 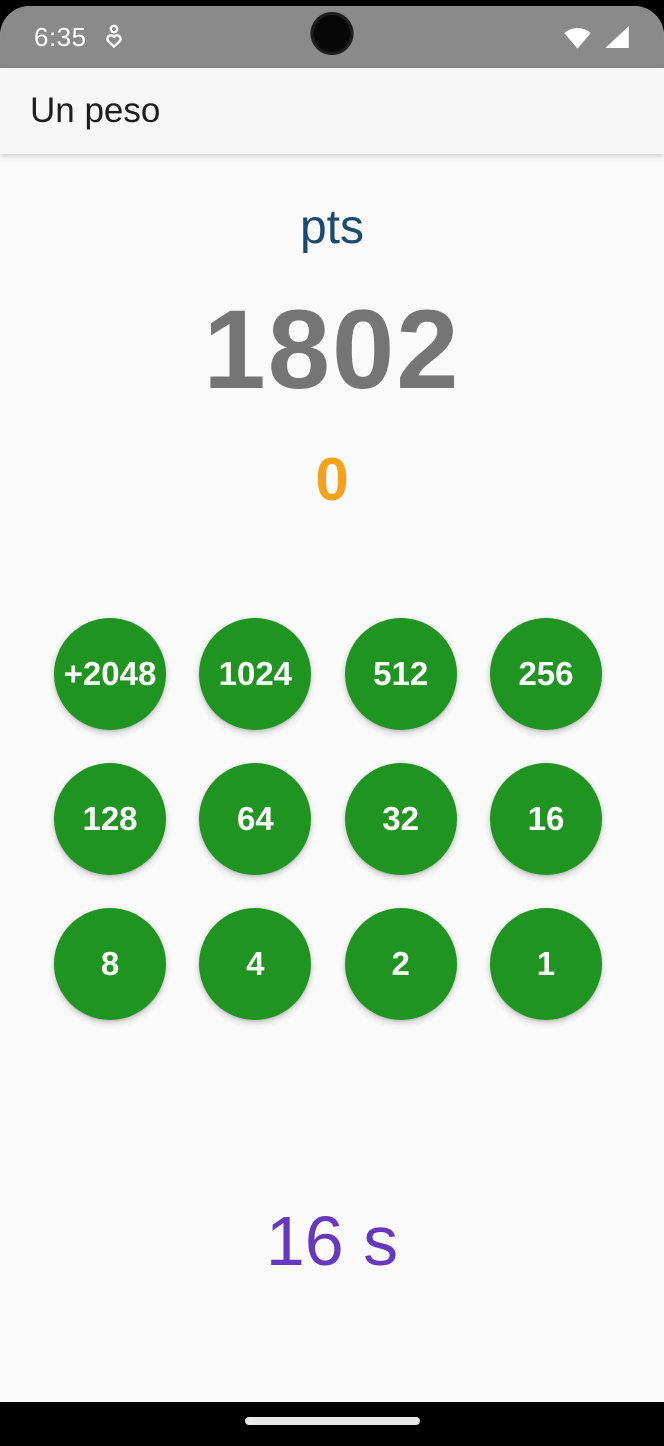 I want to click on status-time: 6:35, so click(x=60, y=36).